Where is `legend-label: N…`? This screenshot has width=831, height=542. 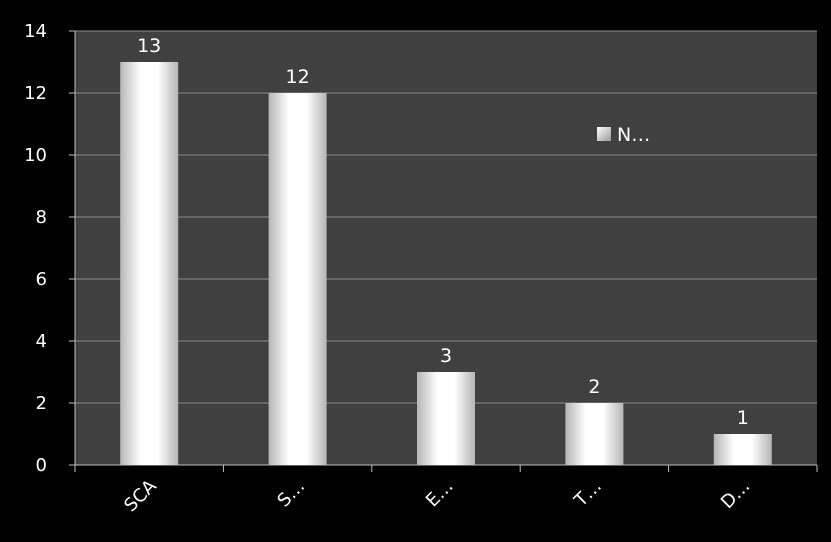
legend-label: N… is located at coordinates (633, 135).